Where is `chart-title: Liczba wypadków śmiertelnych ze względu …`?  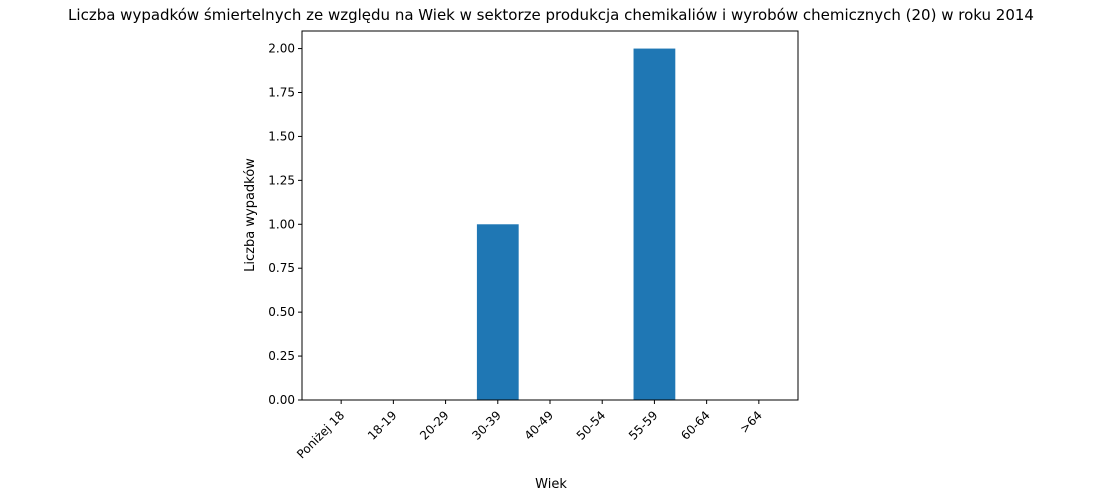
chart-title: Liczba wypadków śmiertelnych ze względu … is located at coordinates (551, 15).